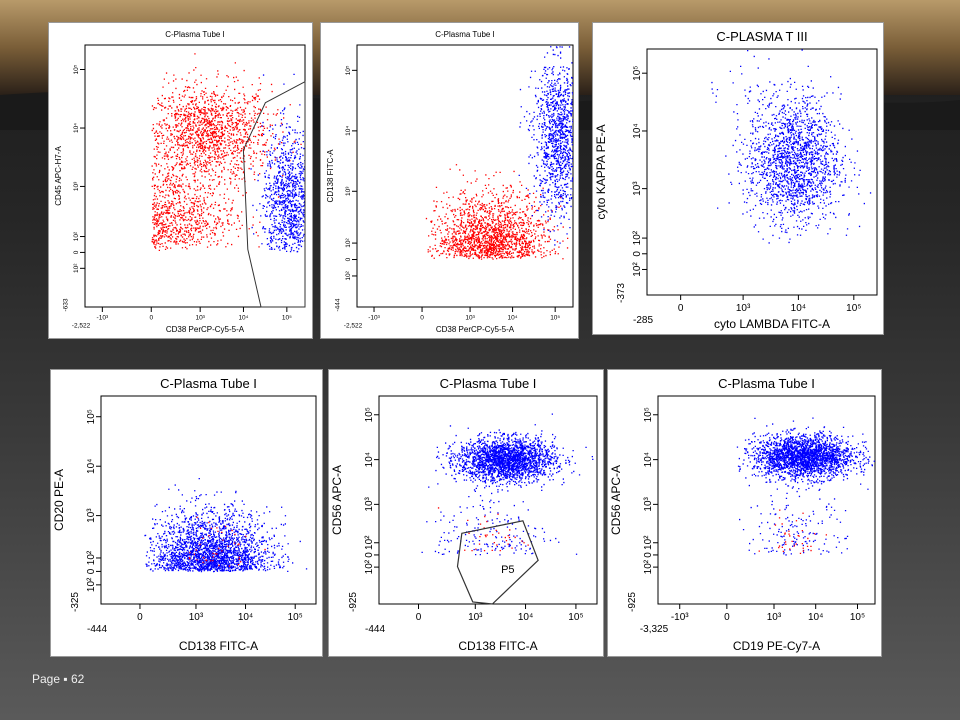 The image size is (960, 720). Describe the element at coordinates (46, 679) in the screenshot. I see `page-label: Page` at that location.